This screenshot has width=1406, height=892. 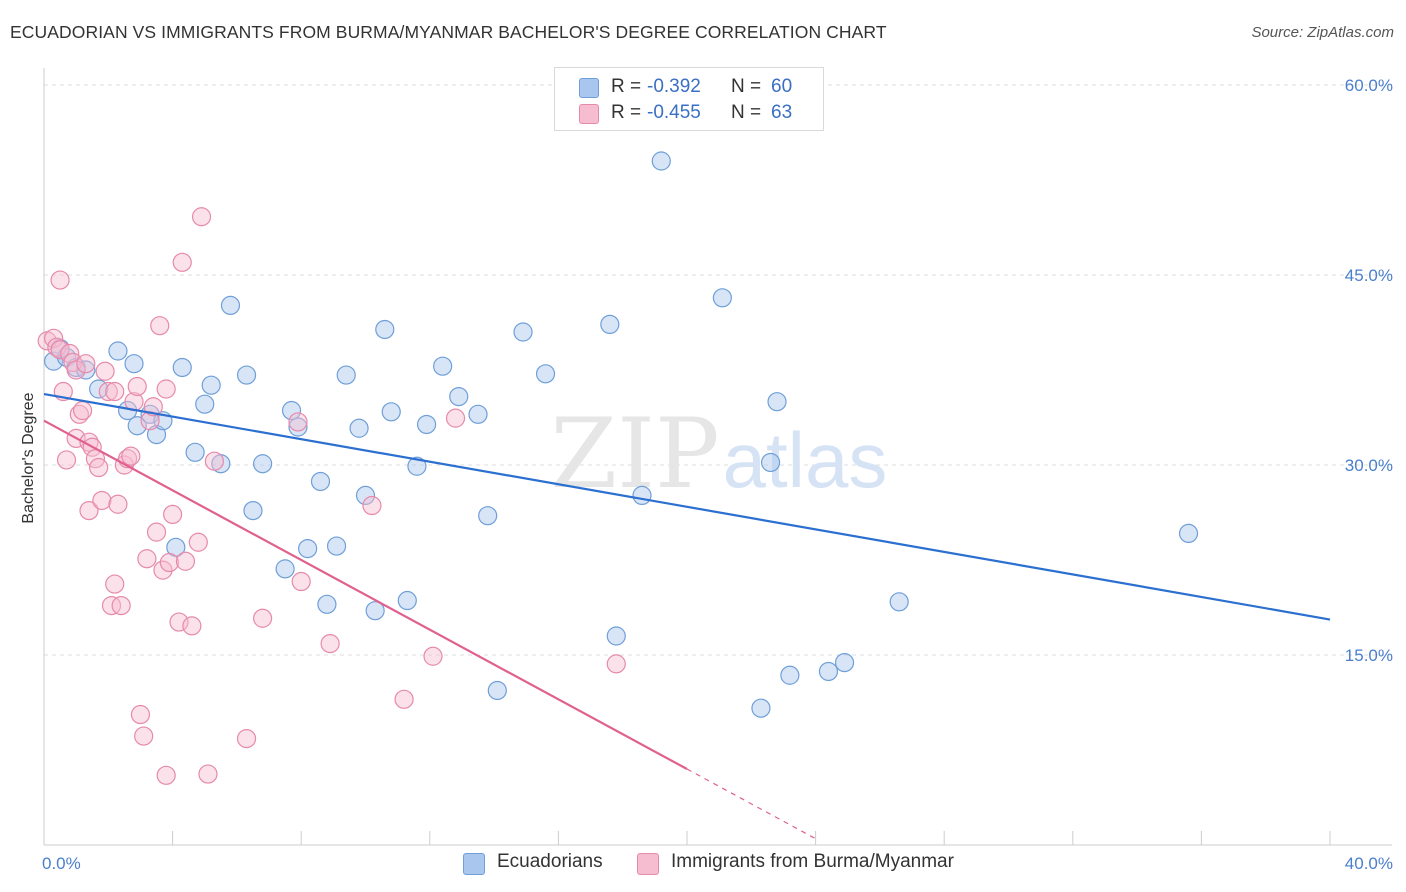 What do you see at coordinates (589, 88) in the screenshot?
I see `legend-swatch-ecuadorians` at bounding box center [589, 88].